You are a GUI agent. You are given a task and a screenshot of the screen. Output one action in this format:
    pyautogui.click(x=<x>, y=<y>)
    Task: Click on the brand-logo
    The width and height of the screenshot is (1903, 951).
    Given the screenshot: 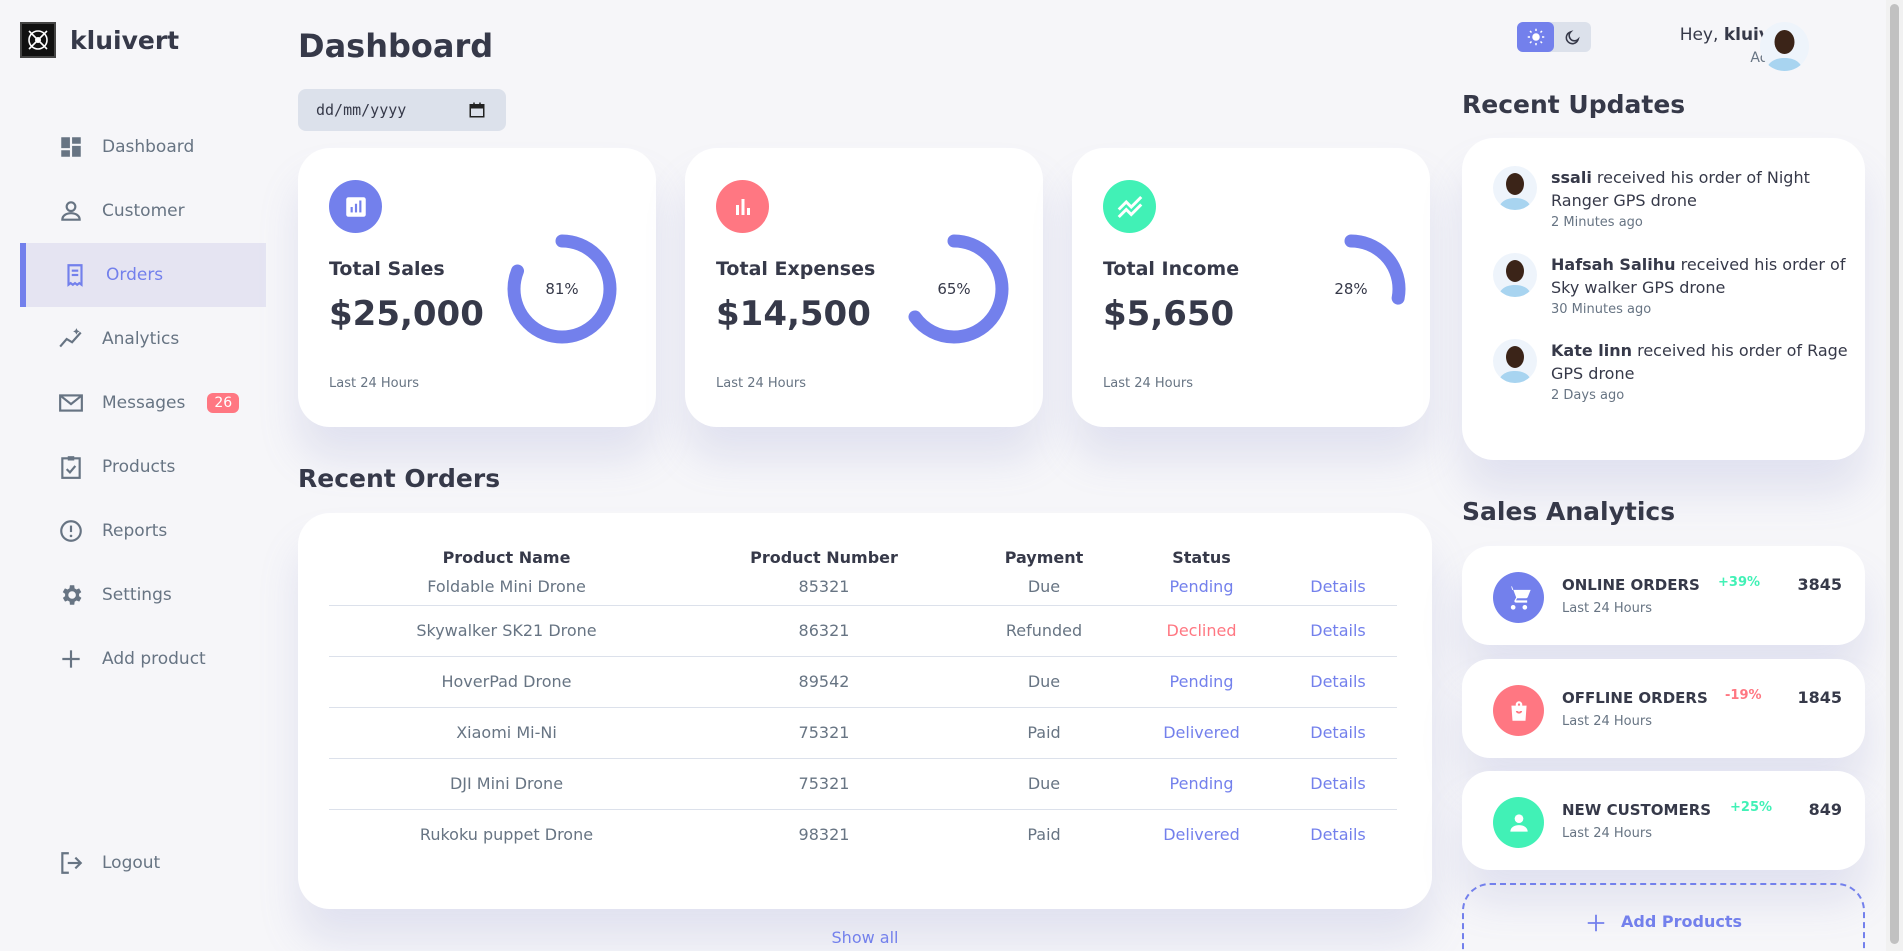 What is the action you would take?
    pyautogui.click(x=38, y=40)
    